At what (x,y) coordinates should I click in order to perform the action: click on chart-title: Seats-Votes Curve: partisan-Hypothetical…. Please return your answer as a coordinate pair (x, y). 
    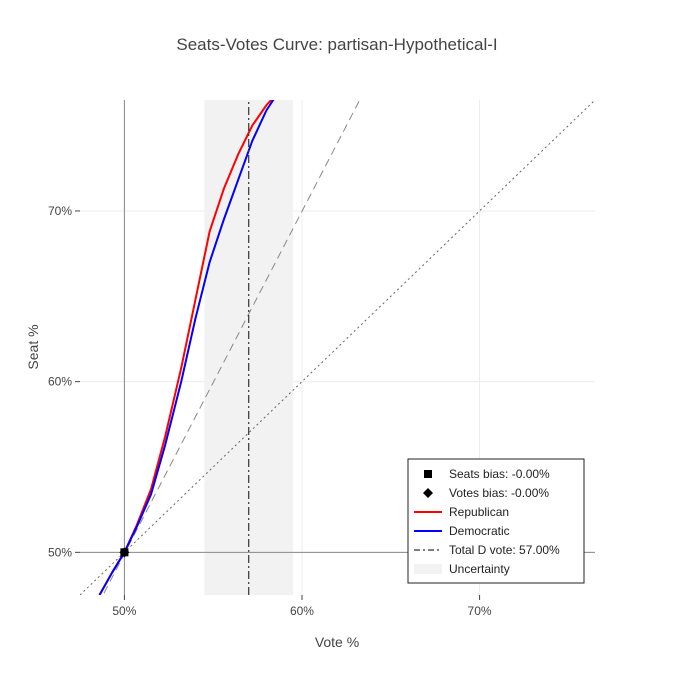
    Looking at the image, I should click on (336, 44).